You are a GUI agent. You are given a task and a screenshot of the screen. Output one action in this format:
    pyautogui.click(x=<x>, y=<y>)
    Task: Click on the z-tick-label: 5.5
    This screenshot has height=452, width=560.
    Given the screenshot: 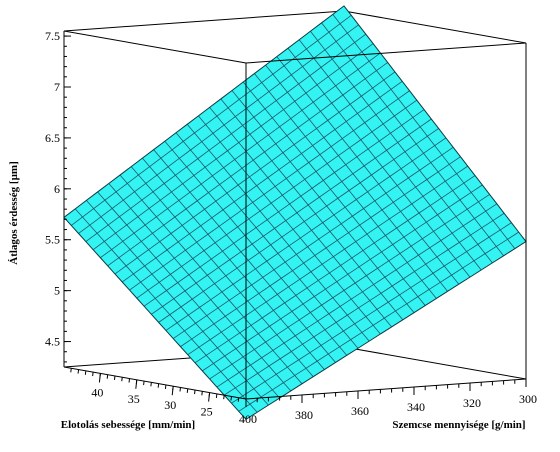 What is the action you would take?
    pyautogui.click(x=52, y=240)
    